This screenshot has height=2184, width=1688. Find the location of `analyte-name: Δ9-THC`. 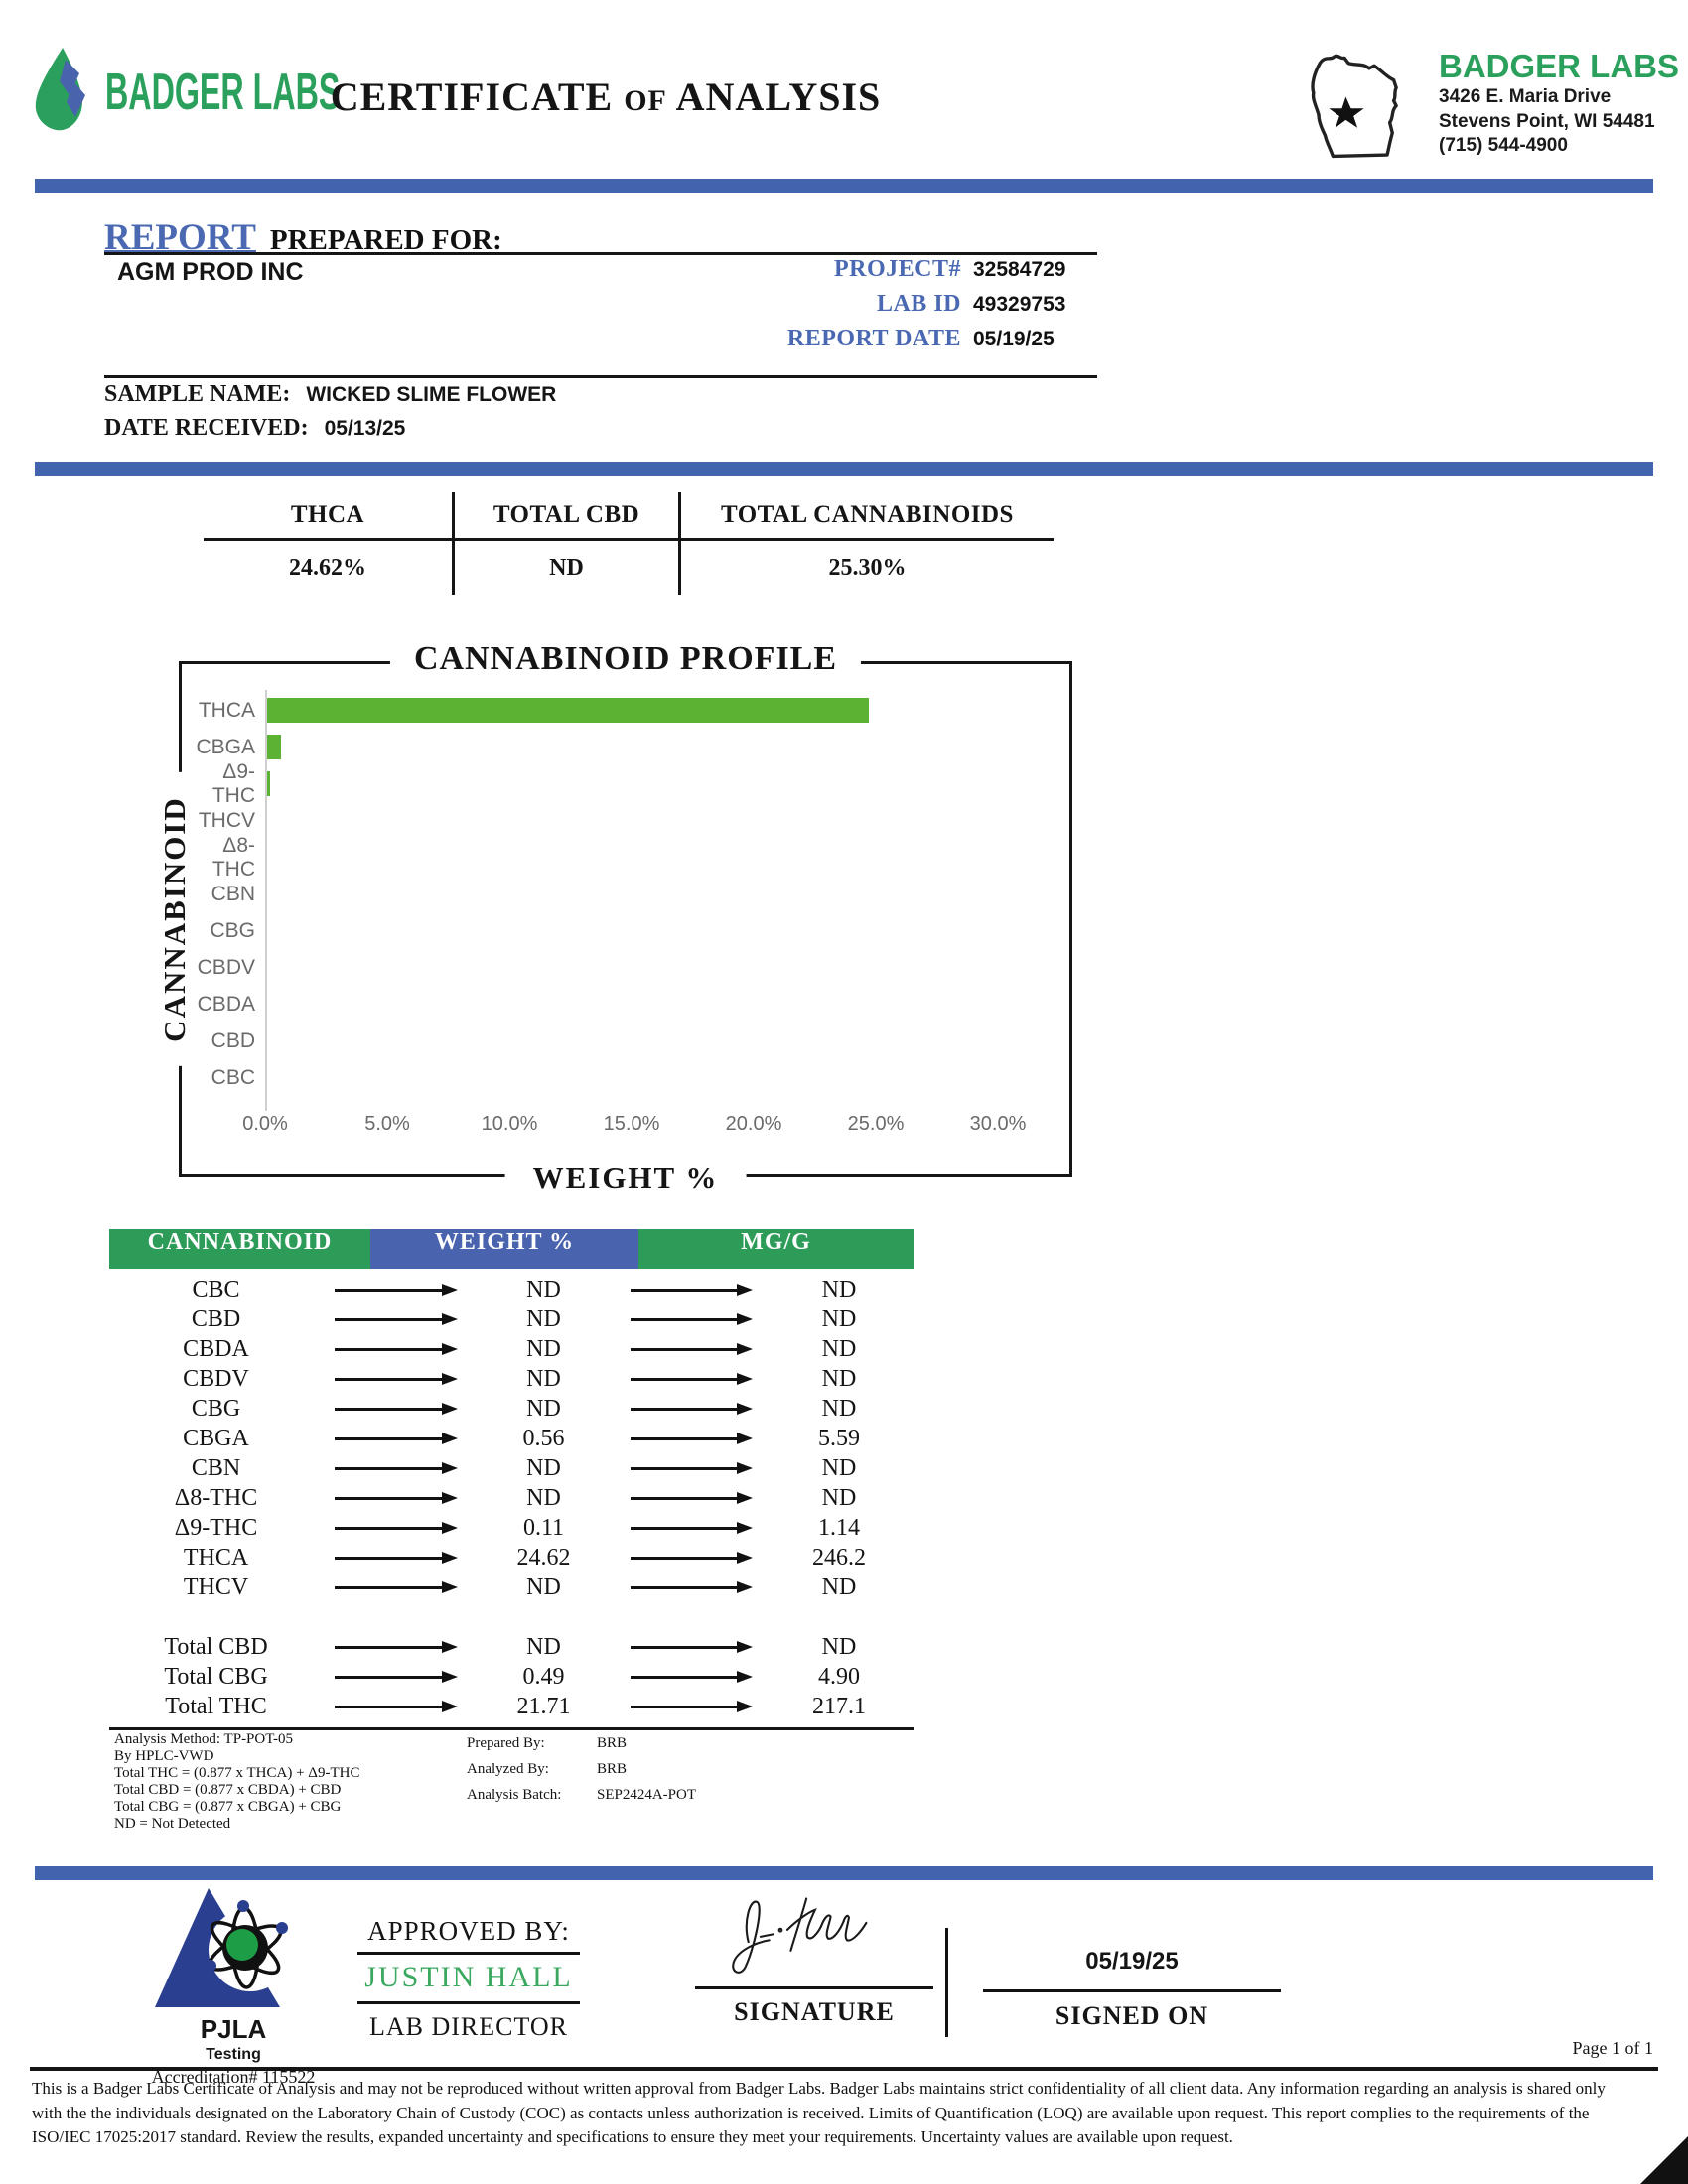

analyte-name: Δ9-THC is located at coordinates (216, 1527).